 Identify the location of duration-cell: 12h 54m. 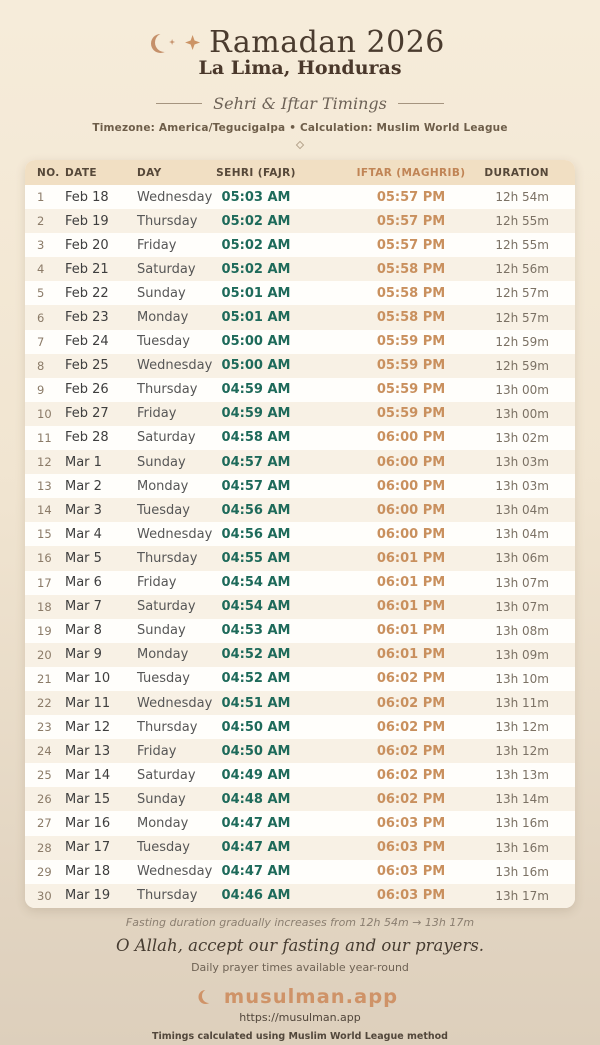
(522, 197).